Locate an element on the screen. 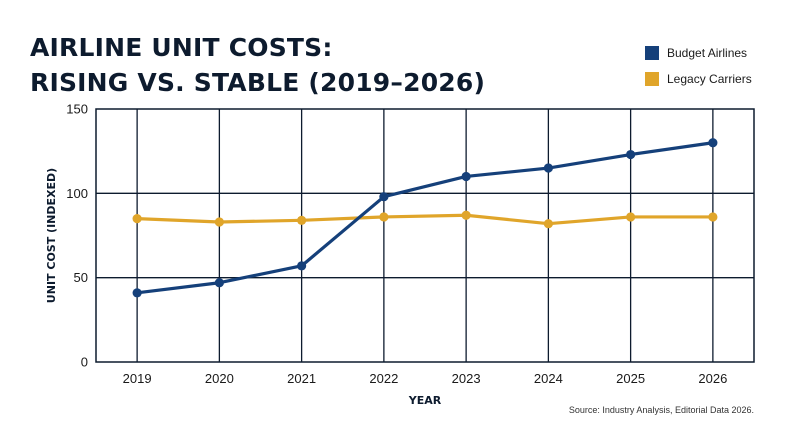  x-axis-title: YEAR is located at coordinates (425, 400).